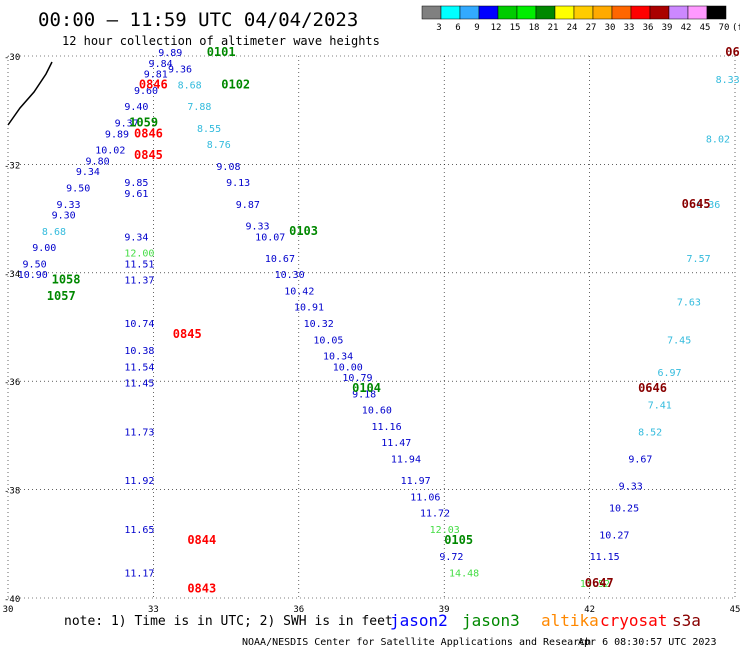 Image resolution: width=740 pixels, height=655 pixels. I want to click on pass-time-label: 0844, so click(201, 540).